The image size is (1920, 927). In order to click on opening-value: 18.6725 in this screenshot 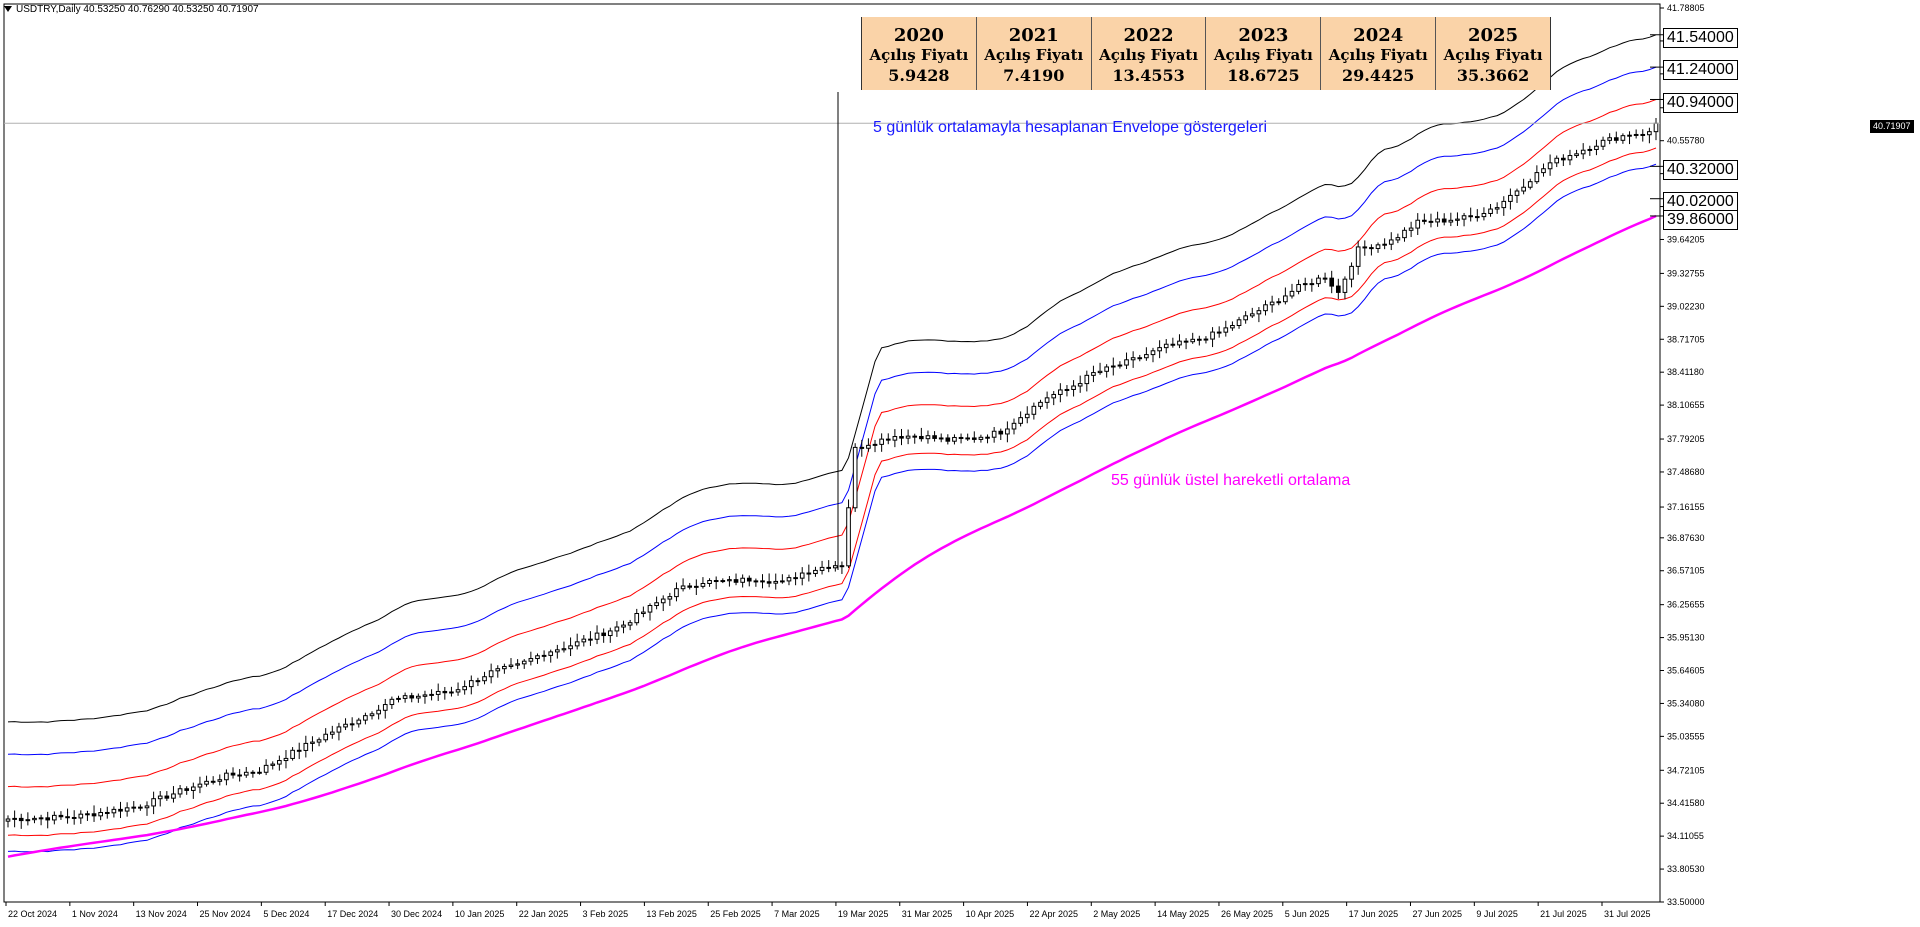, I will do `click(1263, 75)`.